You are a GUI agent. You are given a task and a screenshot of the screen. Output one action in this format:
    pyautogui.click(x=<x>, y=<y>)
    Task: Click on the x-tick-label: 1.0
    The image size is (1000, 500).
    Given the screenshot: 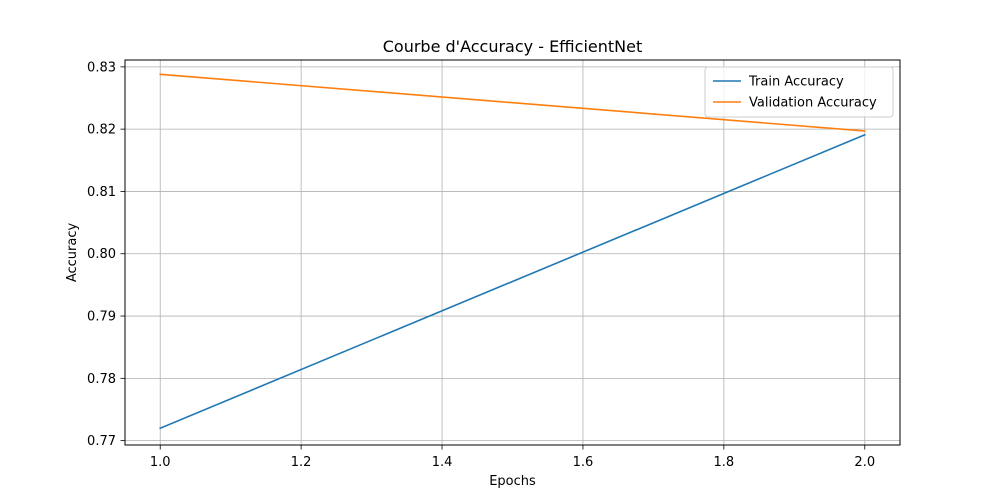 What is the action you would take?
    pyautogui.click(x=160, y=462)
    